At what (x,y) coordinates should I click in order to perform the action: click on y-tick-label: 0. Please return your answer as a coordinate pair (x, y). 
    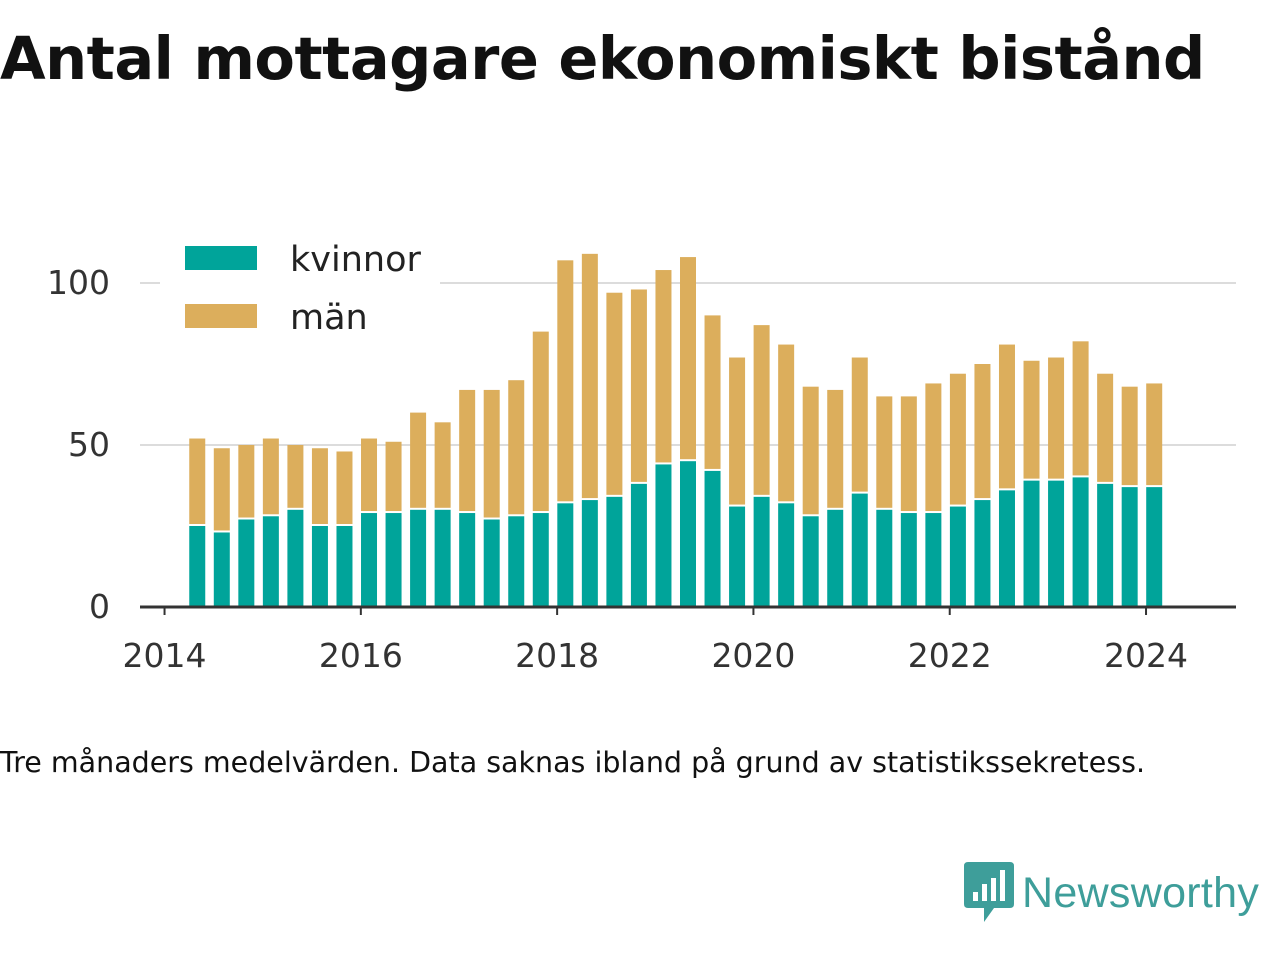
    Looking at the image, I should click on (99, 606).